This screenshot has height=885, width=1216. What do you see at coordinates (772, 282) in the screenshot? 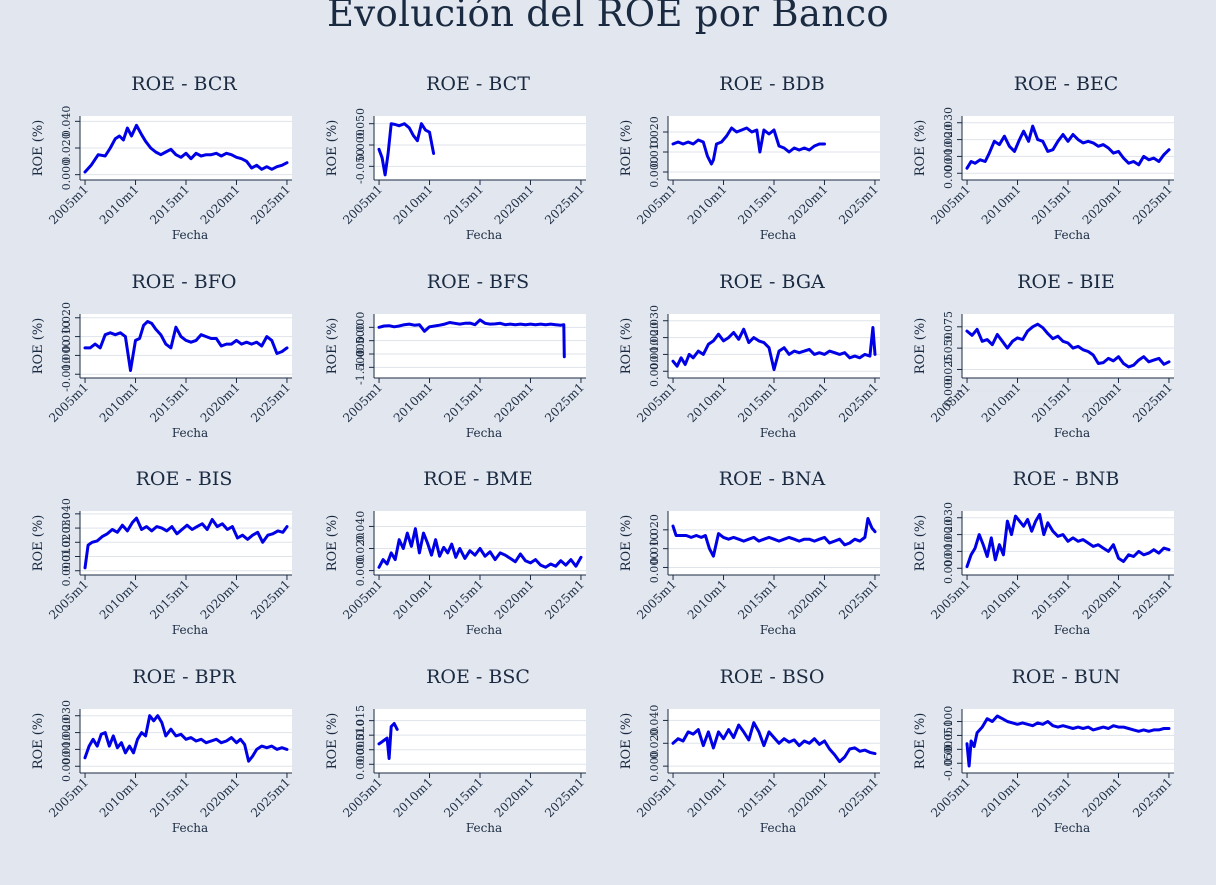
I see `chart-title: ROE - BGA` at bounding box center [772, 282].